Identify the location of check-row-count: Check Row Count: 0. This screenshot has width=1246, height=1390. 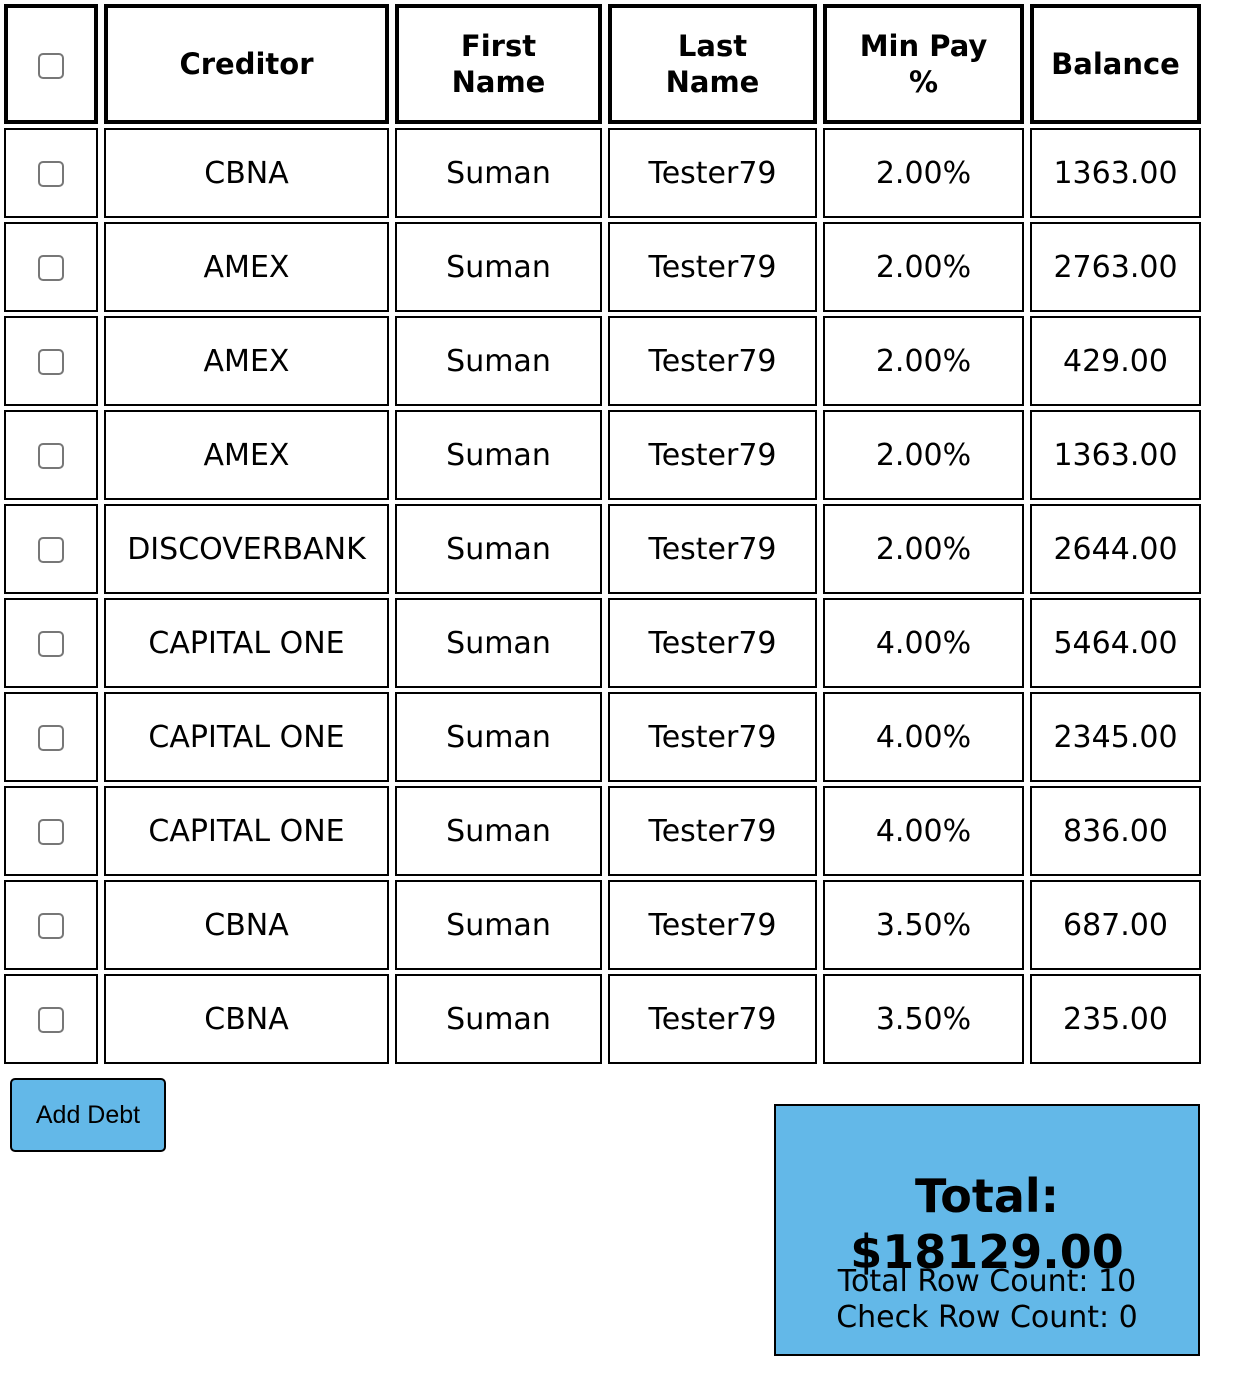
(987, 1317).